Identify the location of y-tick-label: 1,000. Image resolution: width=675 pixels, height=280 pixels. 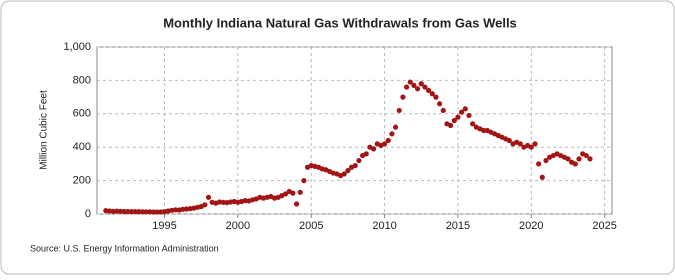
(77, 47).